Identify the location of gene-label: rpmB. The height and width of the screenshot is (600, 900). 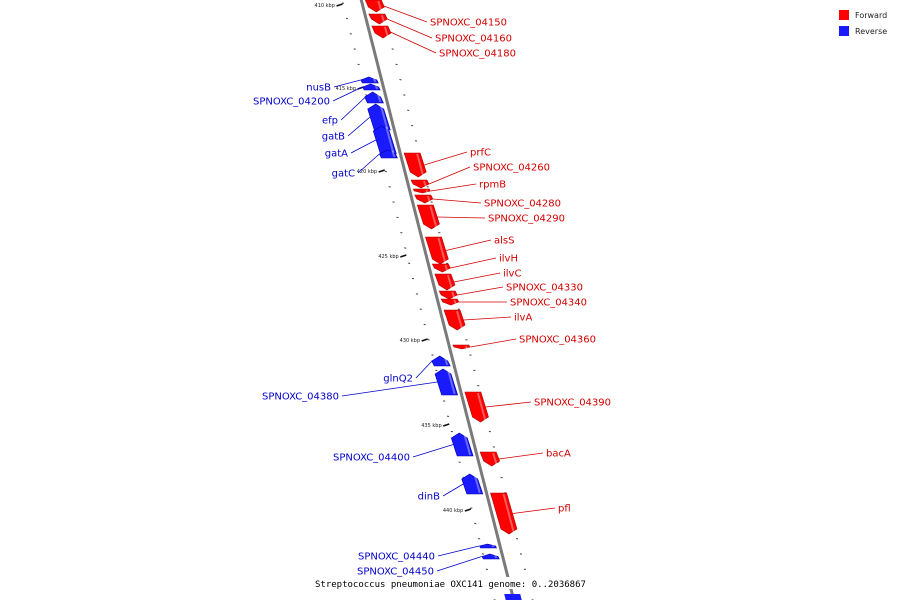
(492, 185).